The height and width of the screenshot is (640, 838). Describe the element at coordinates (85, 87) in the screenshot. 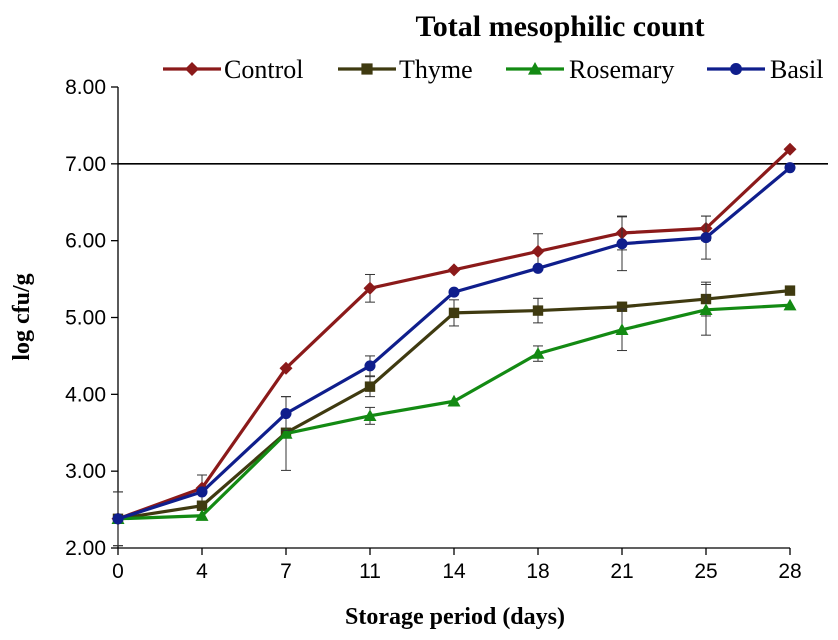

I see `y-tick-label: 8.00` at that location.